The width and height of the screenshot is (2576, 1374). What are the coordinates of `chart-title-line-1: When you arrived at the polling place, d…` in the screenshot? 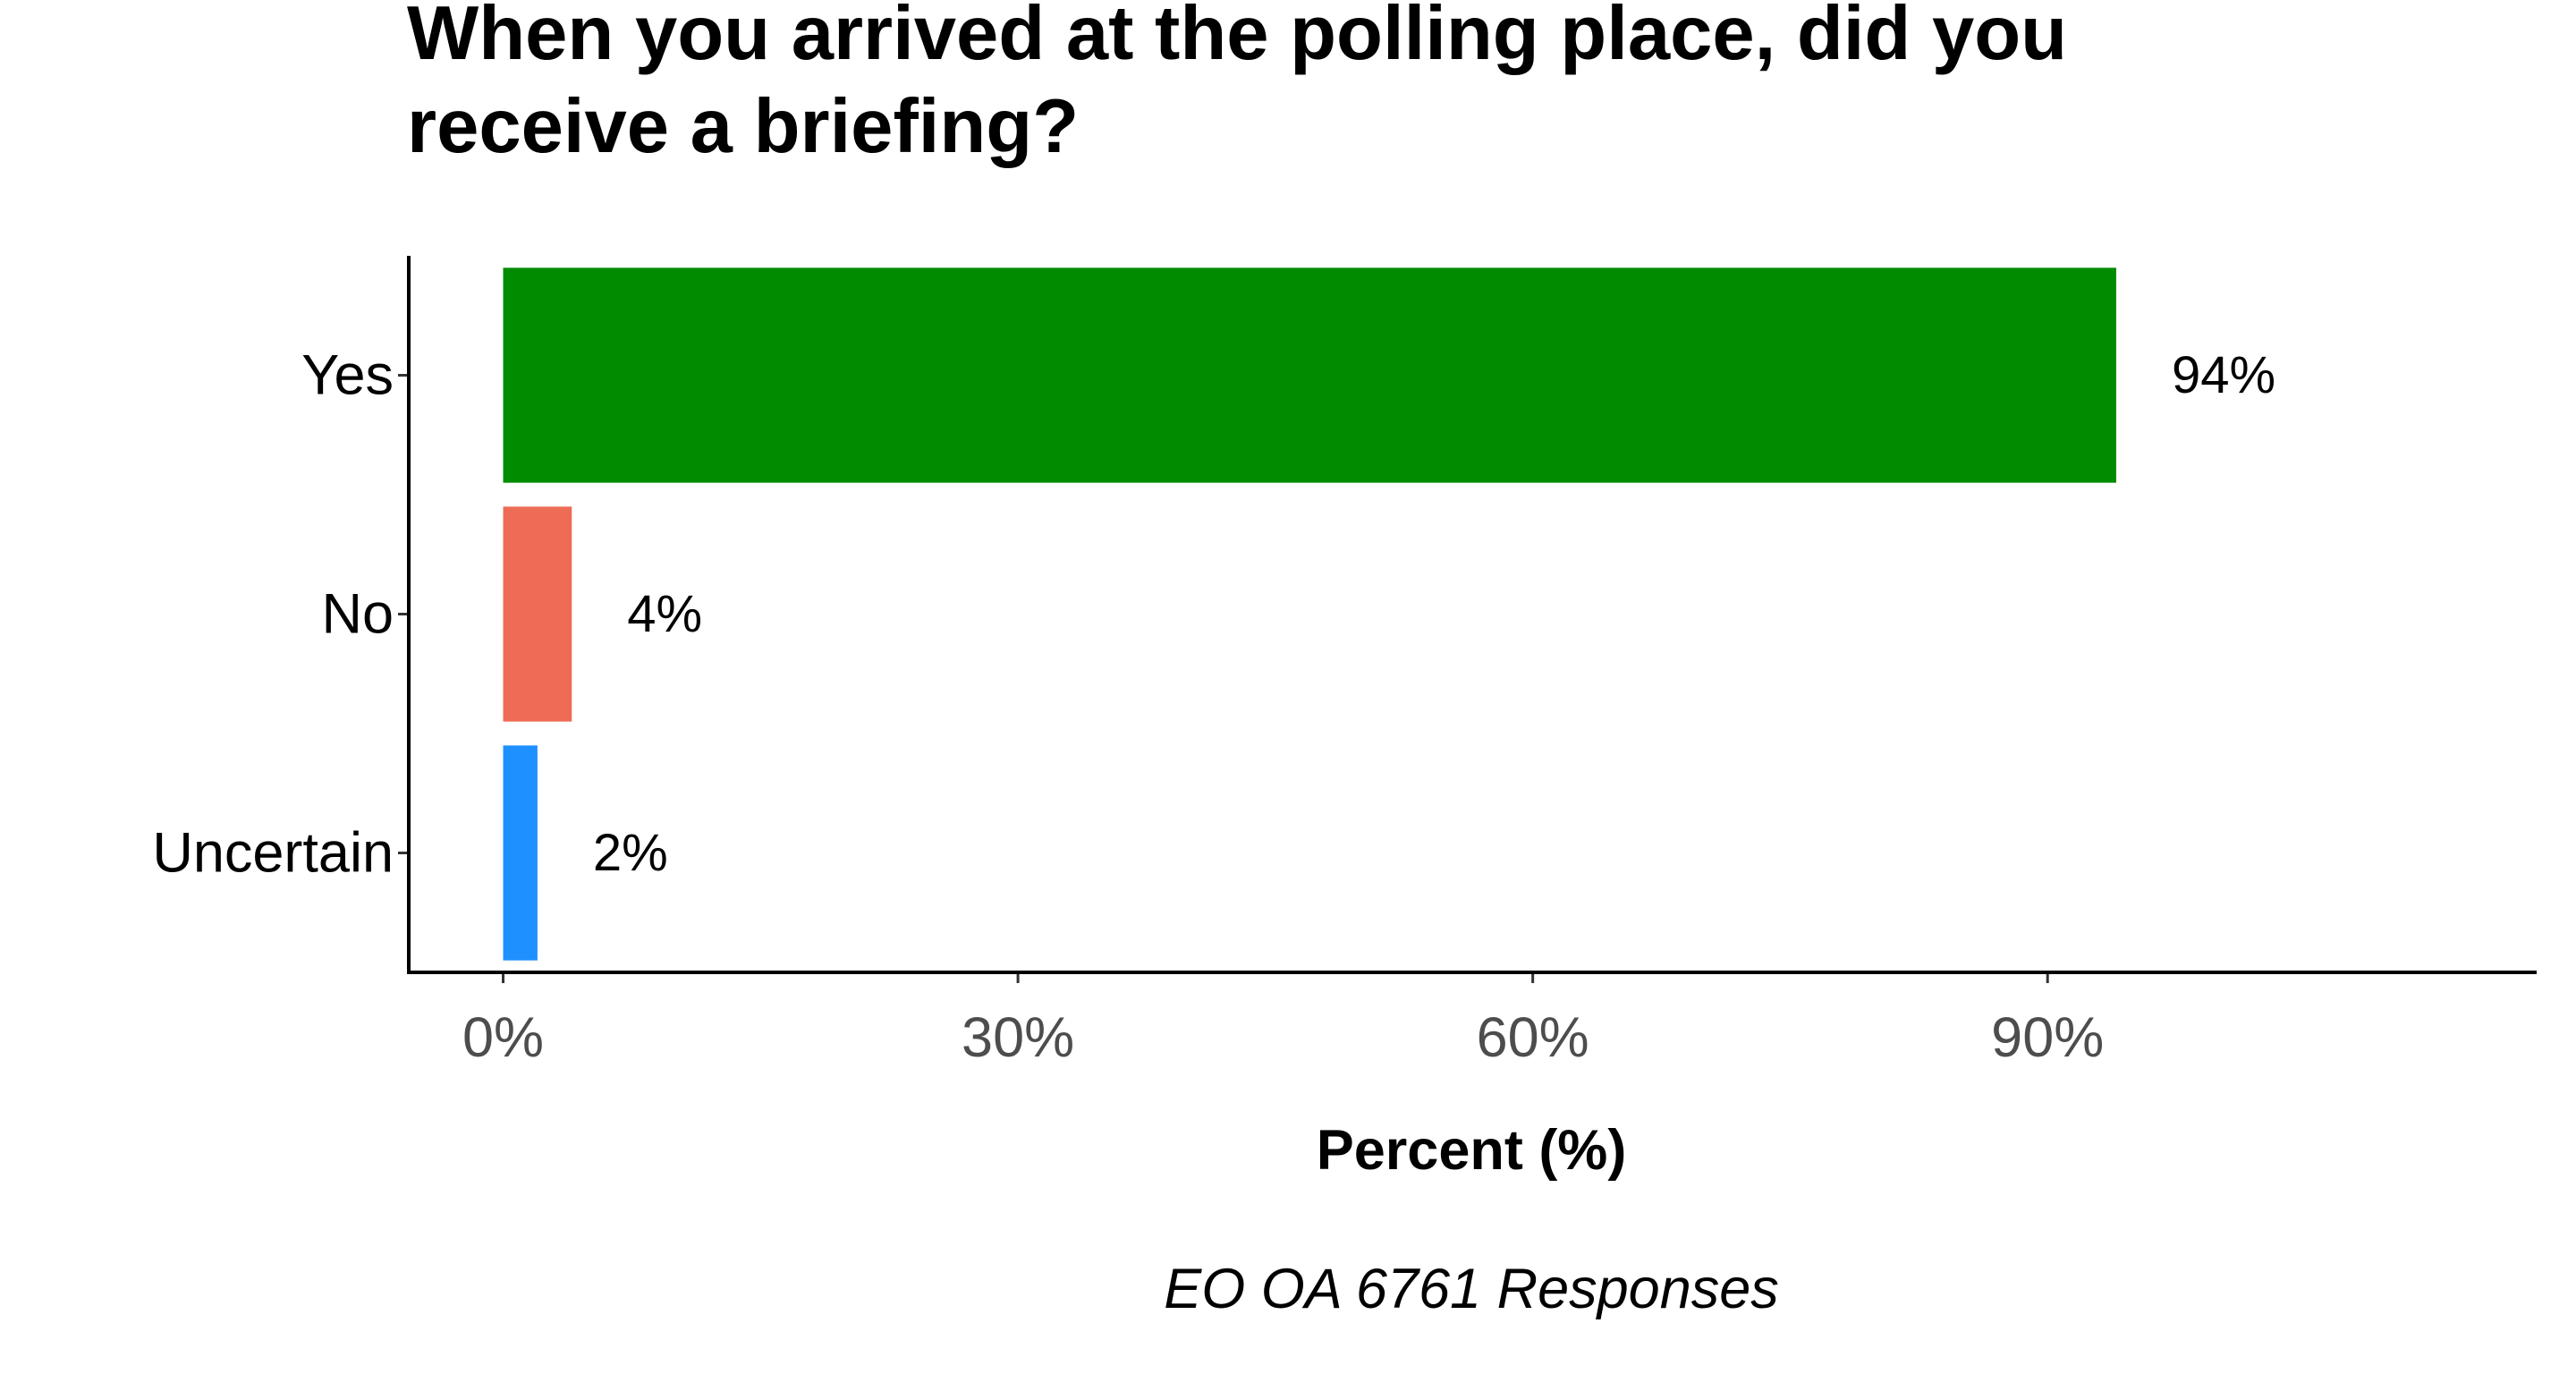 It's located at (1237, 38).